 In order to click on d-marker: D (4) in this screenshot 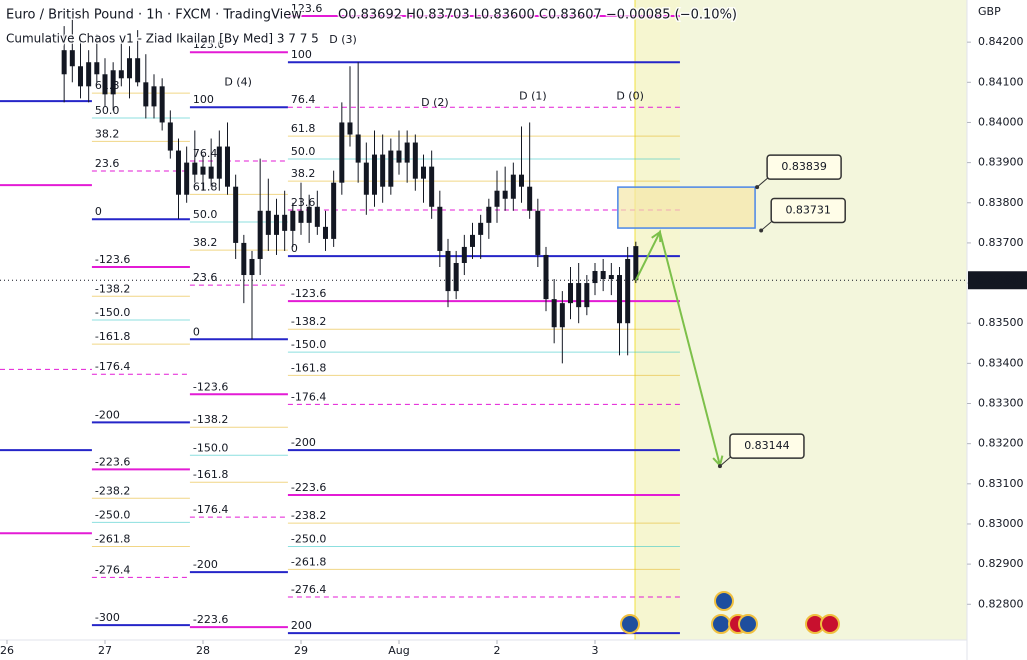, I will do `click(238, 81)`.